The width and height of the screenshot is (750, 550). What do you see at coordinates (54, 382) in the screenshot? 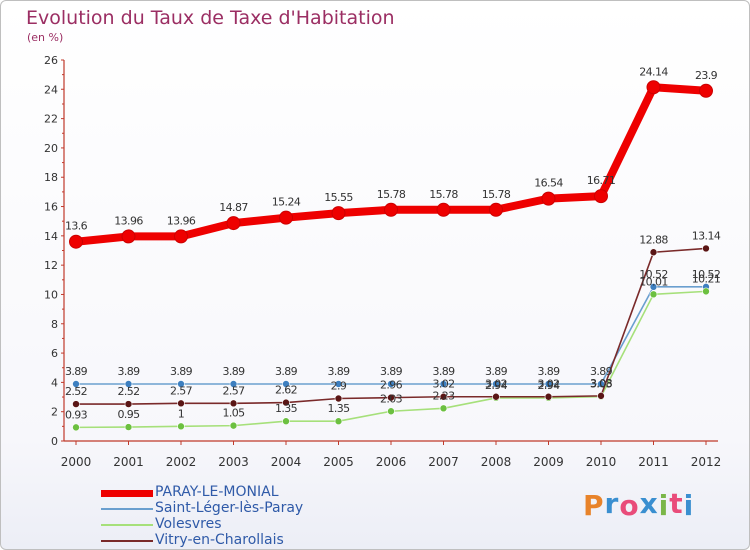
I see `y-tick-label: 4` at bounding box center [54, 382].